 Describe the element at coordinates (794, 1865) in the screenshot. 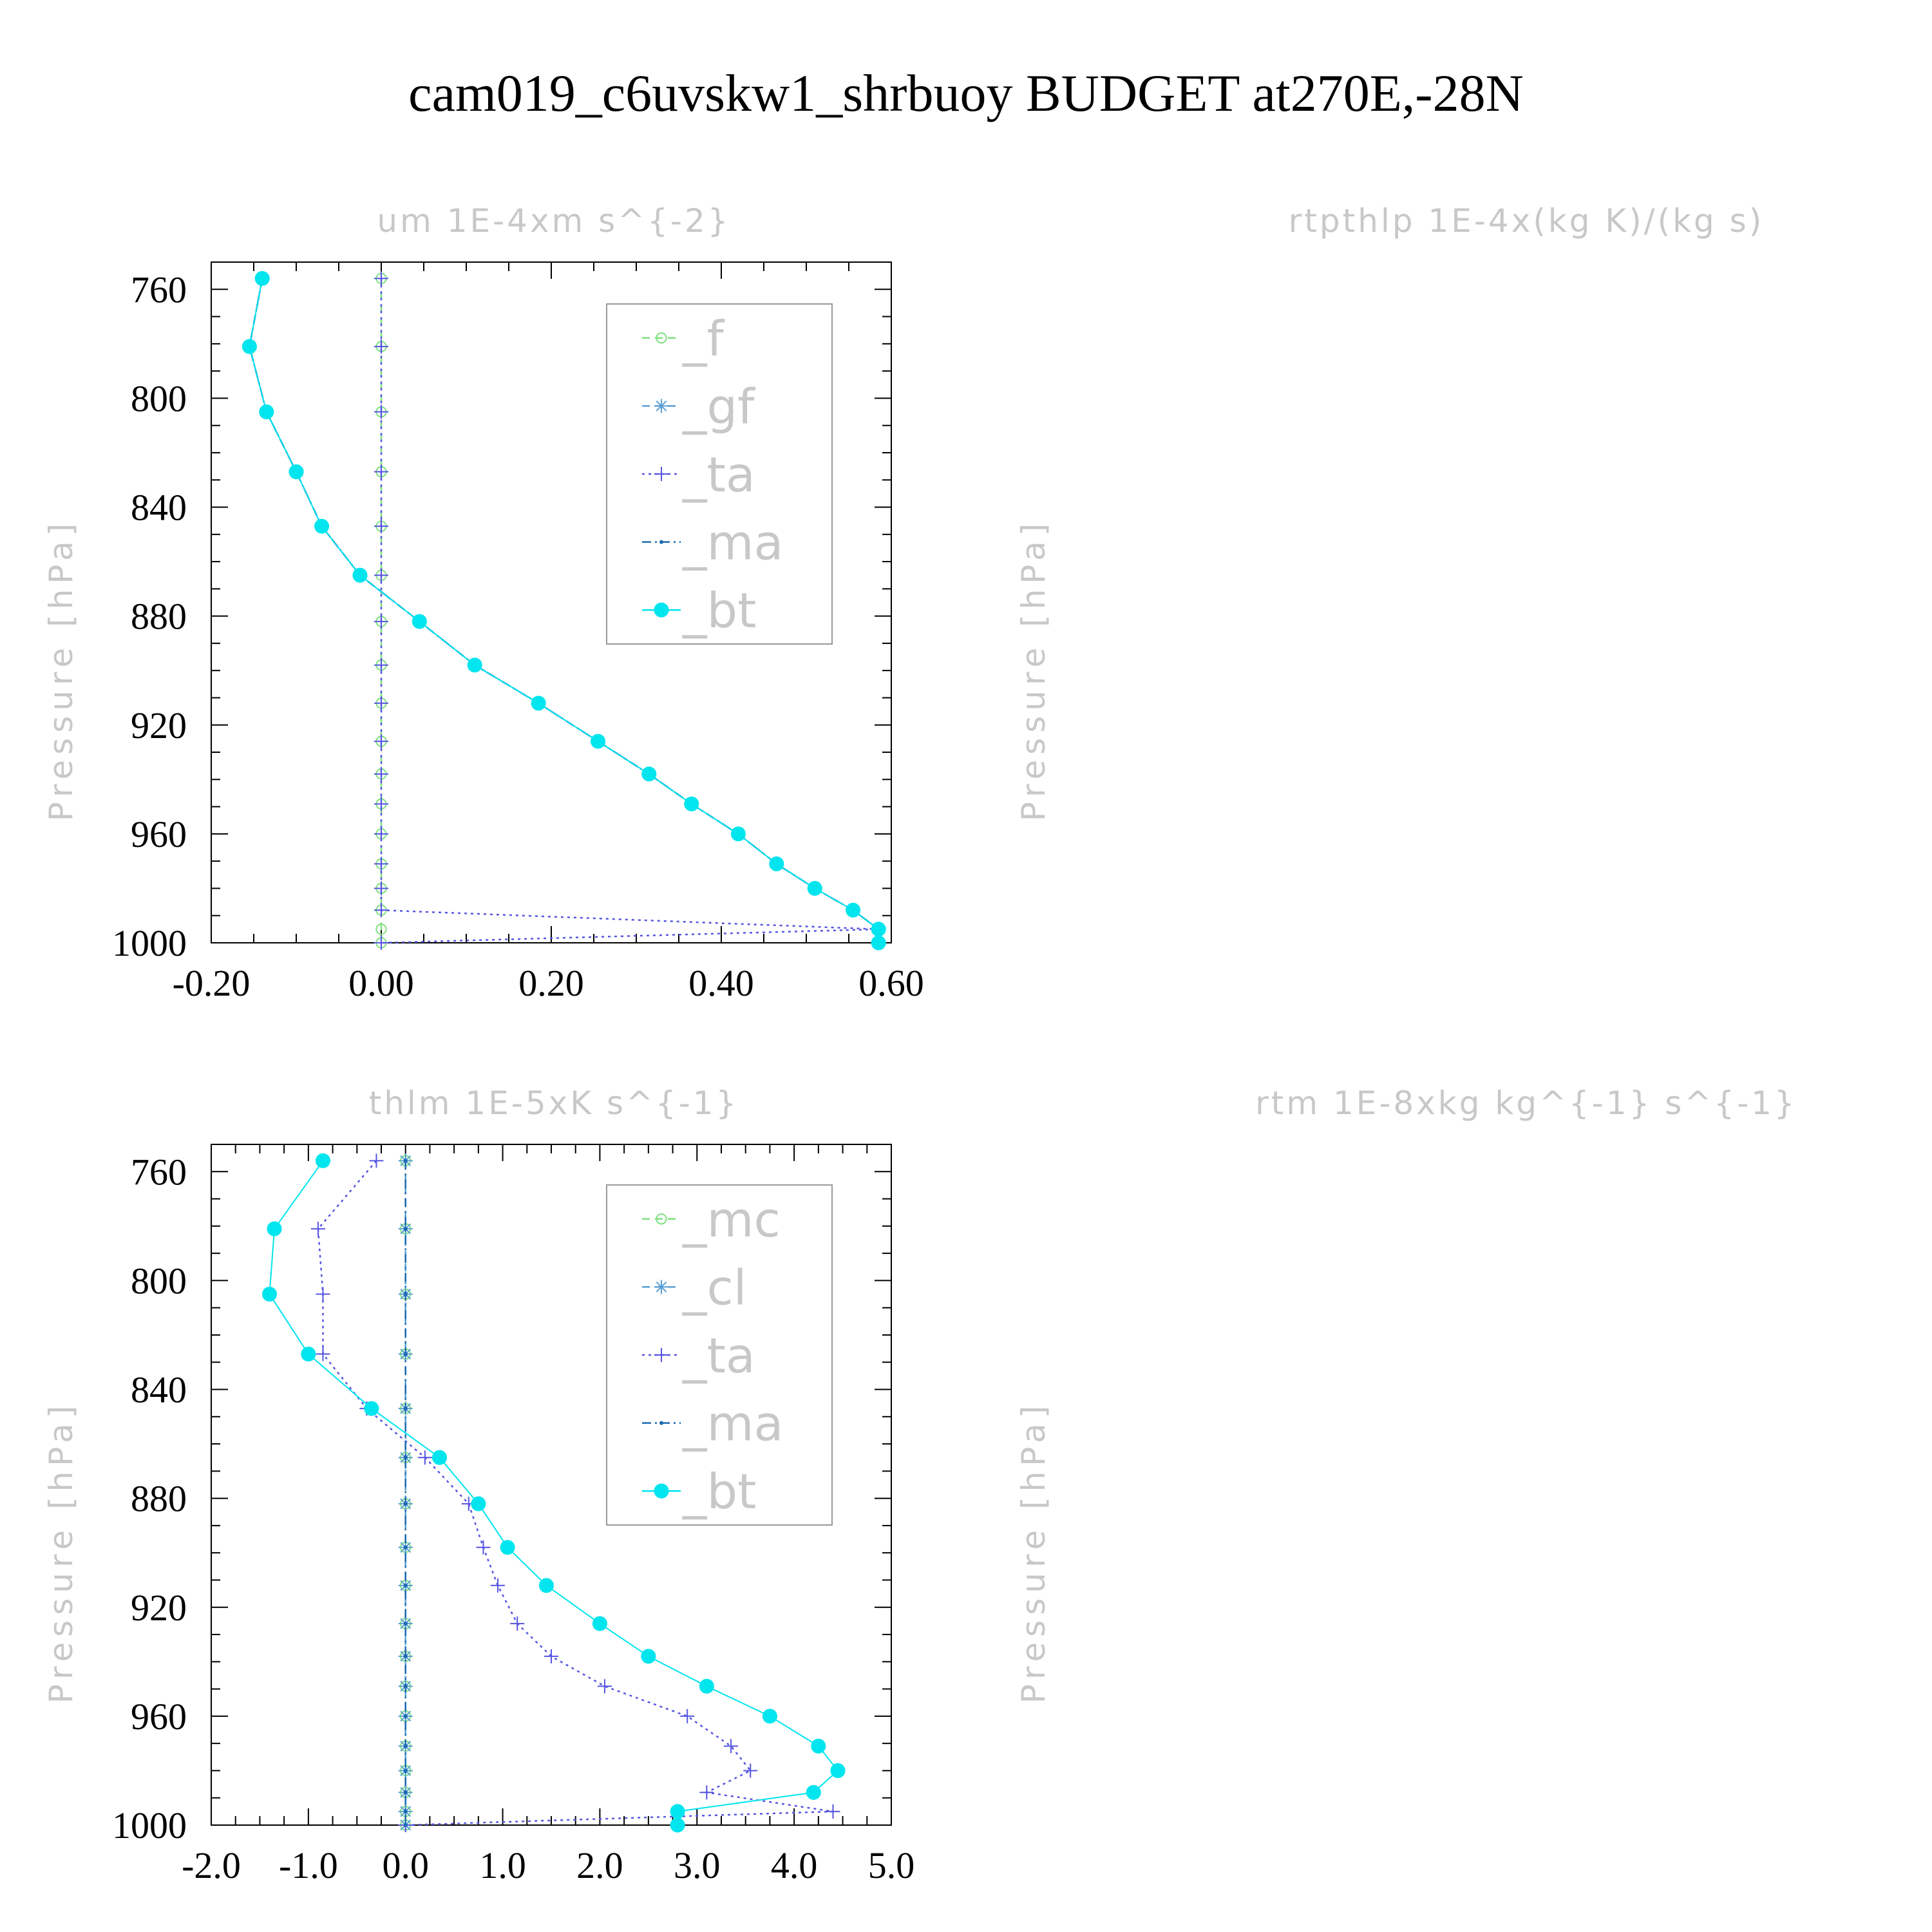

I see `x-tick-label: 4.0` at that location.